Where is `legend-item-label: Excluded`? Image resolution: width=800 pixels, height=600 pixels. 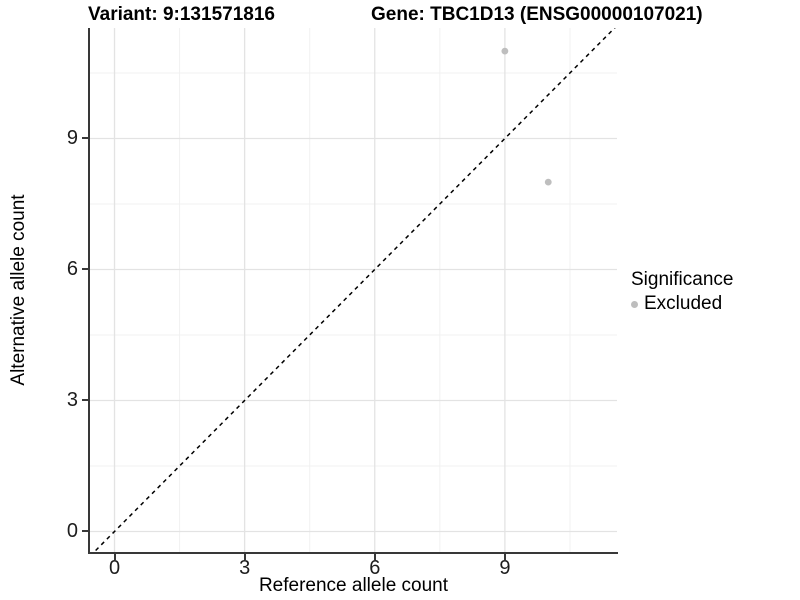
legend-item-label: Excluded is located at coordinates (683, 303).